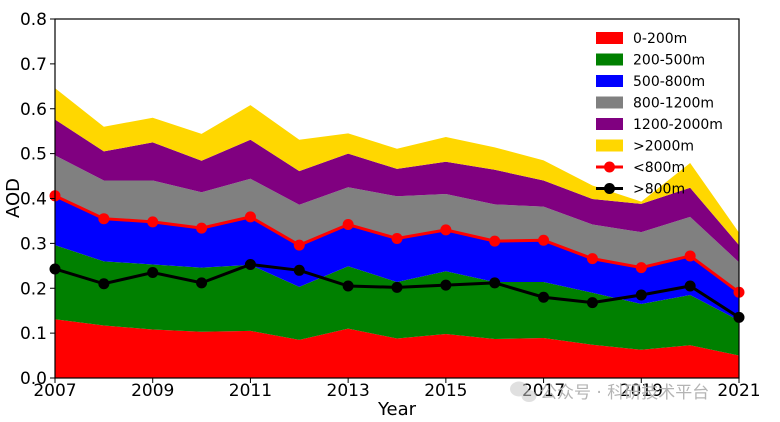  Describe the element at coordinates (592, 259) in the screenshot. I see `point-below-800m-2018` at that location.